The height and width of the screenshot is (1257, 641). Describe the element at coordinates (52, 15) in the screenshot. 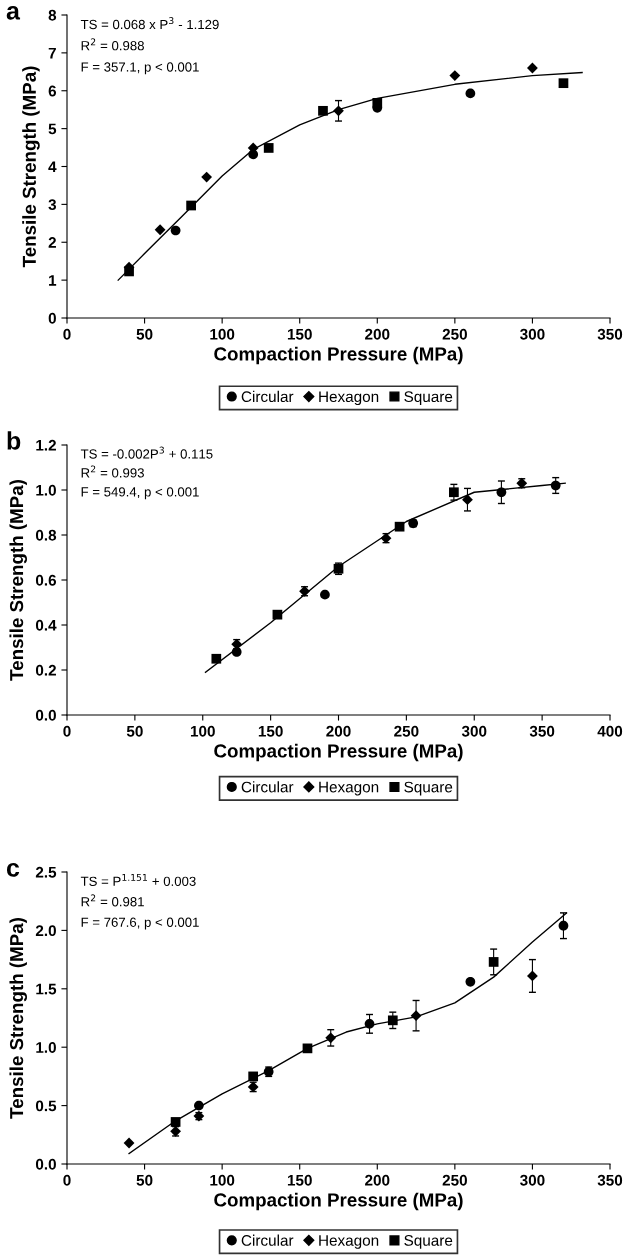

I see `y-tick-label: 8` at that location.